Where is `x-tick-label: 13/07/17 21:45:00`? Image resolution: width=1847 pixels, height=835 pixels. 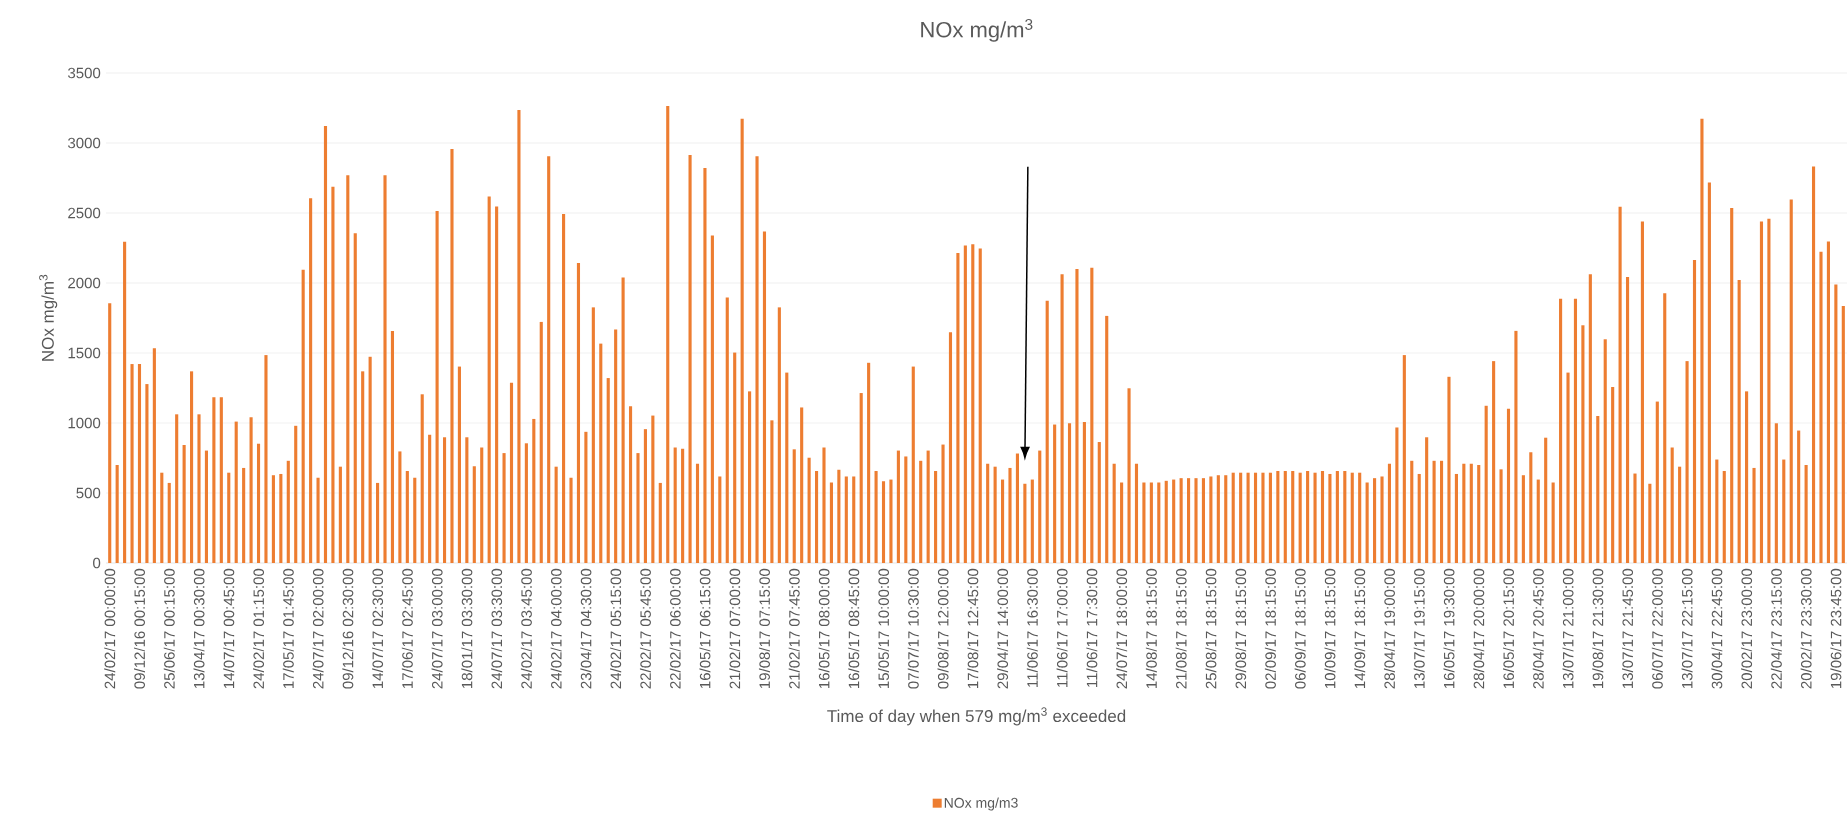 x-tick-label: 13/07/17 21:45:00 is located at coordinates (1628, 628).